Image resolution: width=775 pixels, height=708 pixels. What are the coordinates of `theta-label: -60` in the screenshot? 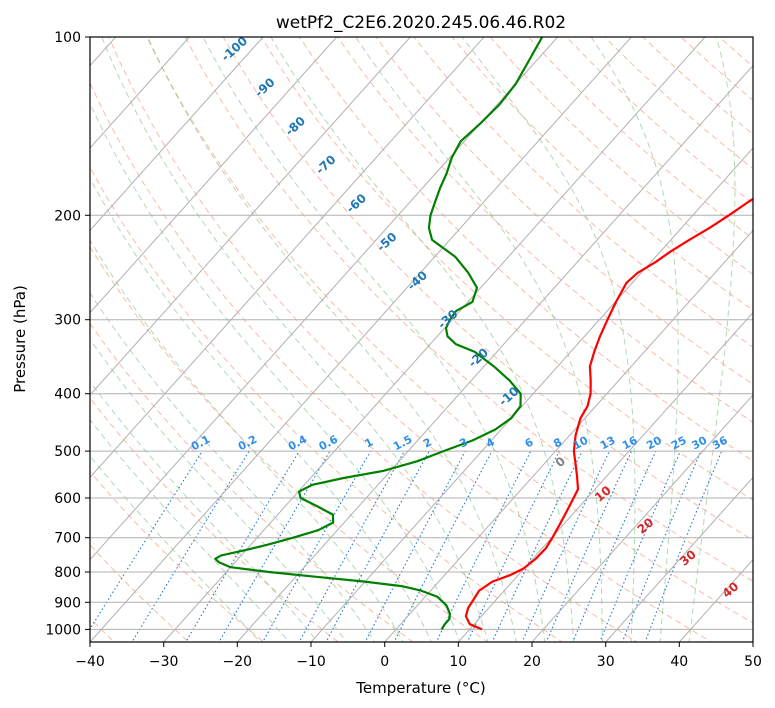 It's located at (356, 203).